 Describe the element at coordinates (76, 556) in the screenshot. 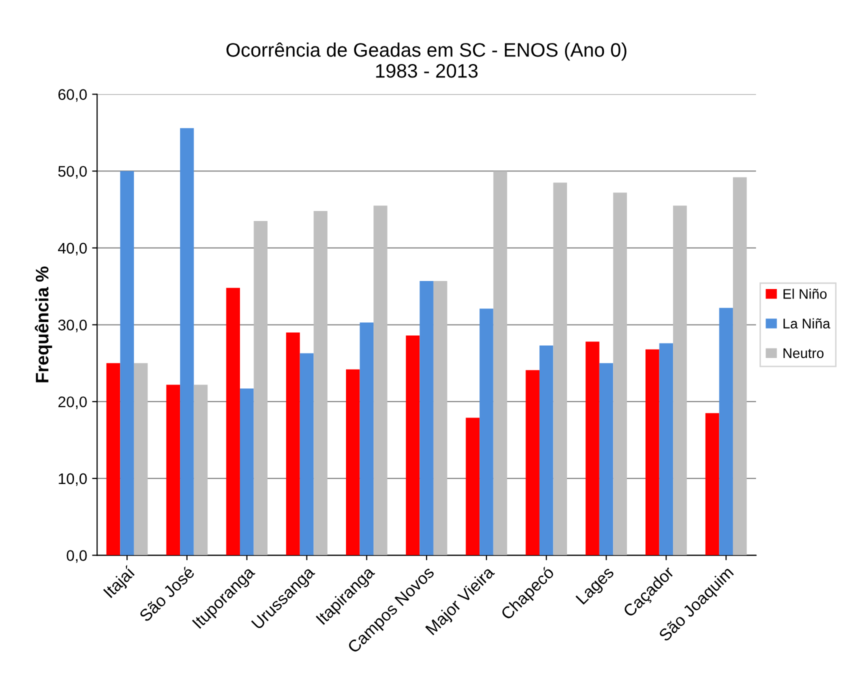

I see `y-tick-label: 0,0` at that location.